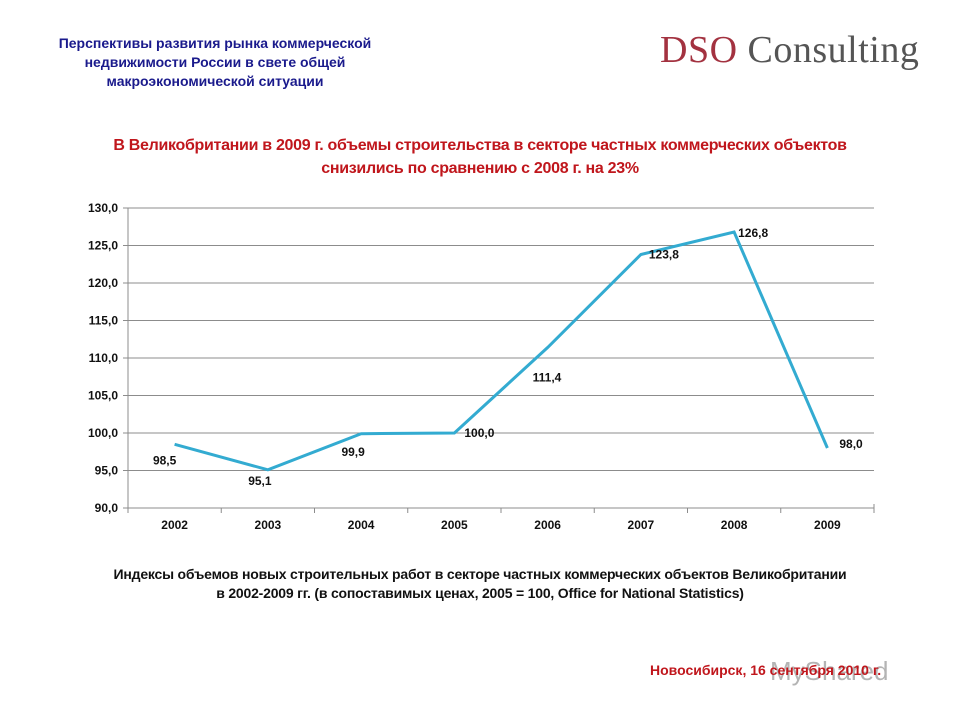 The image size is (960, 720). What do you see at coordinates (104, 358) in the screenshot?
I see `y-tick-label: 110,0` at bounding box center [104, 358].